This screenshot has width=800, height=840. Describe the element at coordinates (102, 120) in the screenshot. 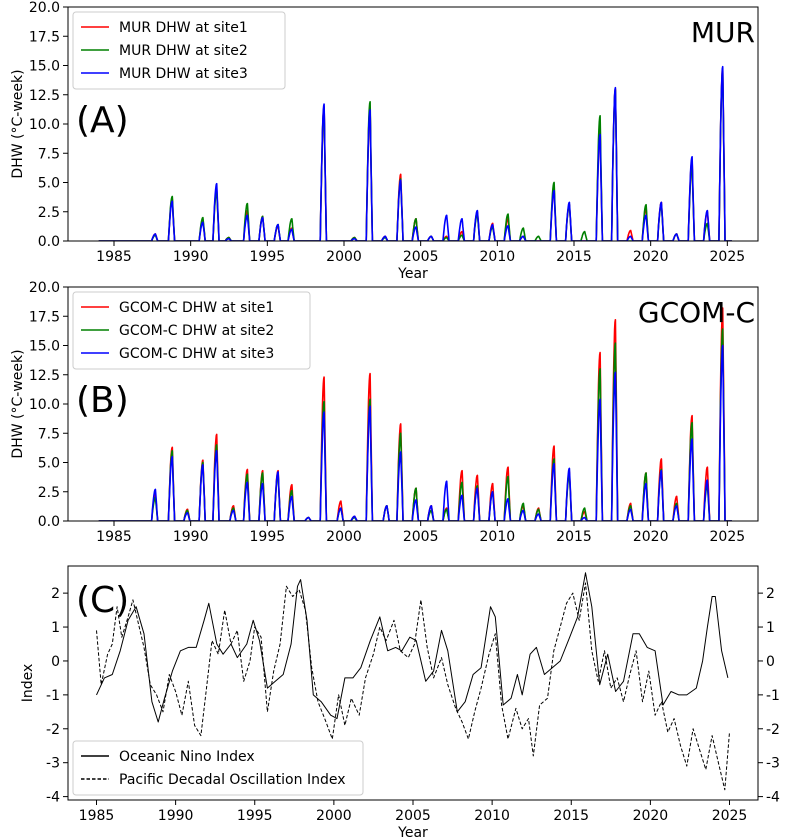

I see `panel-label: (A)` at that location.